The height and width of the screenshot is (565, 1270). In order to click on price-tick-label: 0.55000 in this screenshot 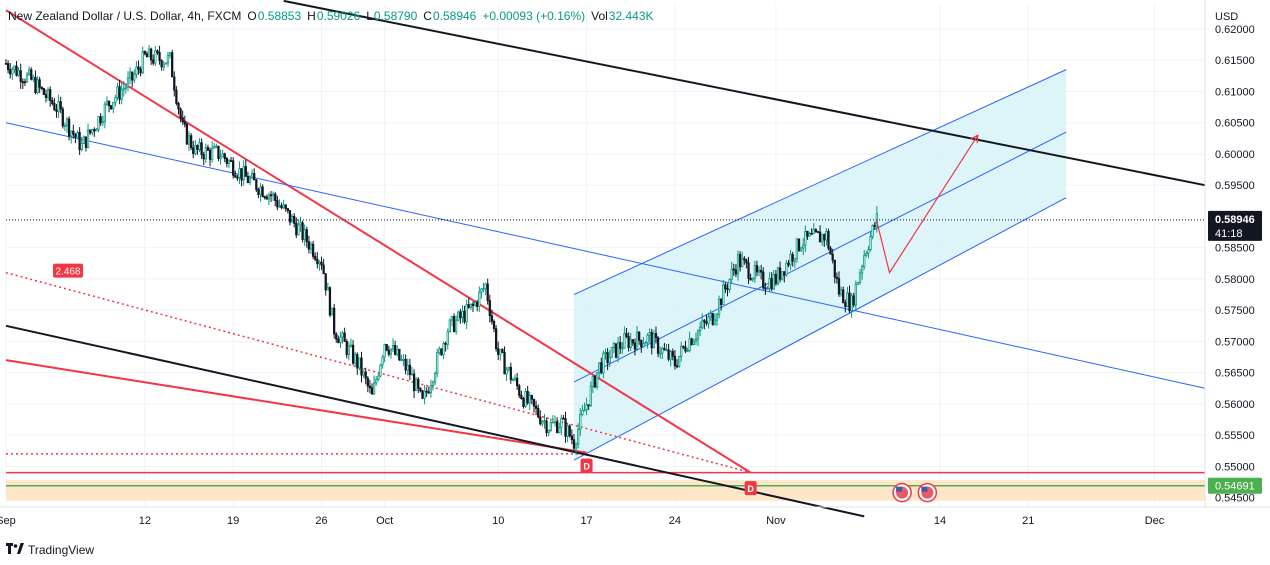, I will do `click(1235, 467)`.